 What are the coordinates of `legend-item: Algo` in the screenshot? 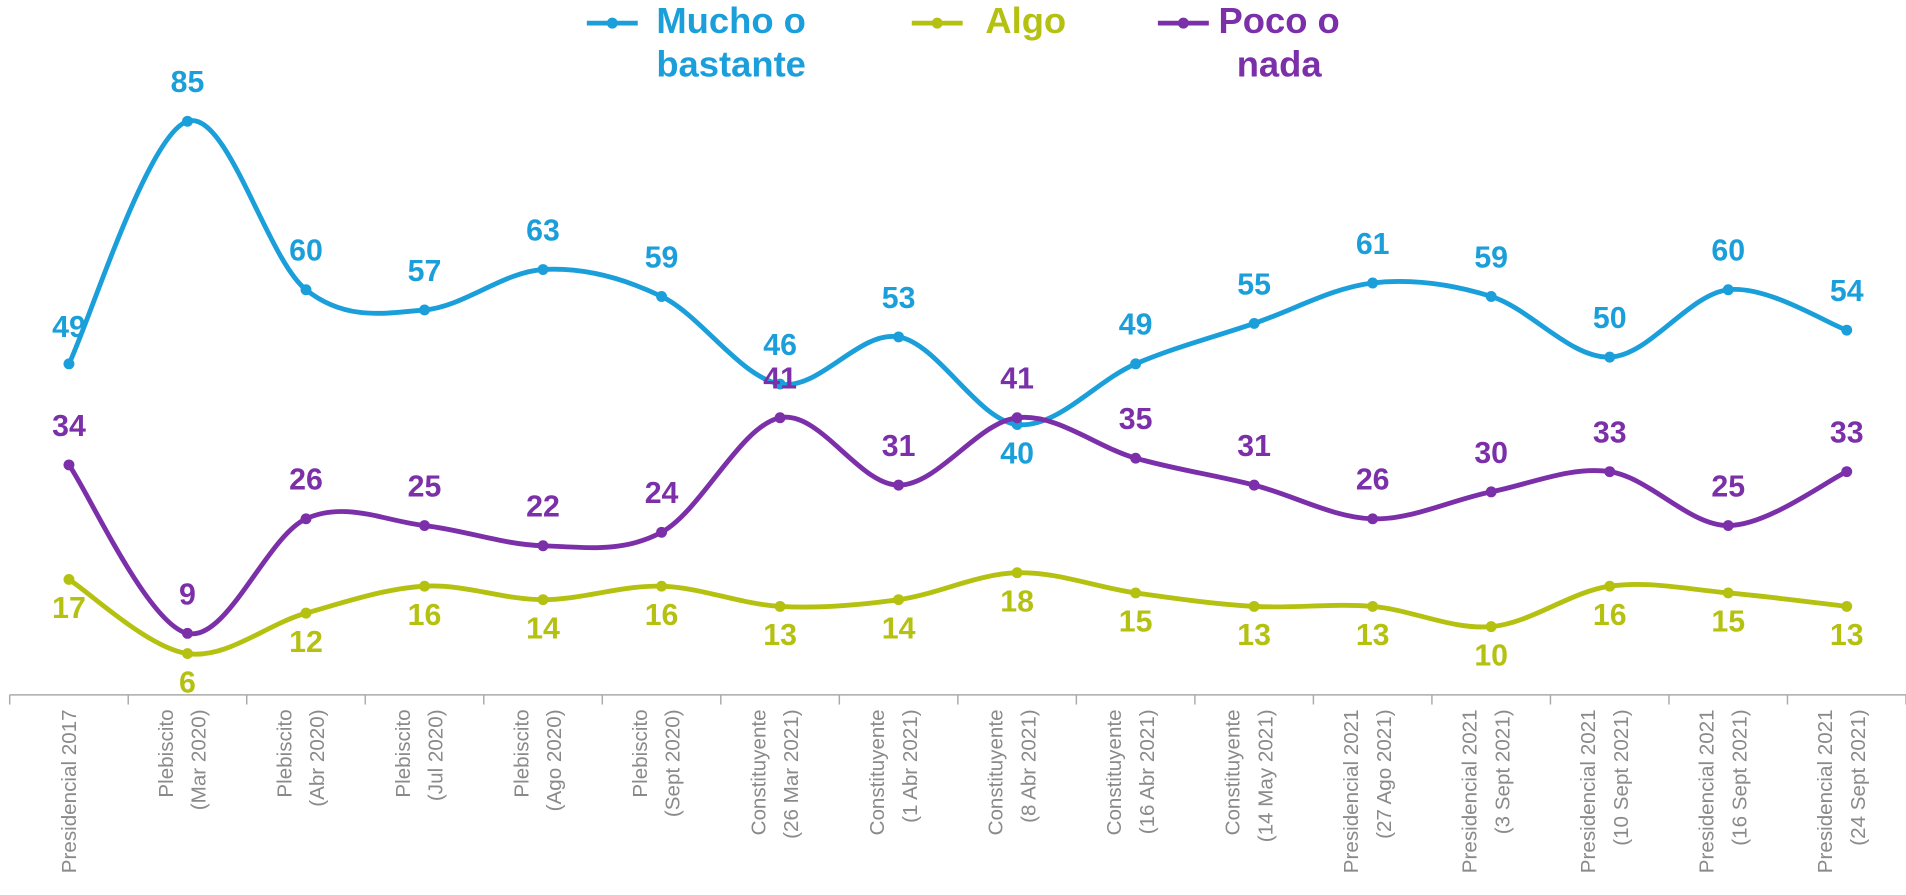 It's located at (1025, 21).